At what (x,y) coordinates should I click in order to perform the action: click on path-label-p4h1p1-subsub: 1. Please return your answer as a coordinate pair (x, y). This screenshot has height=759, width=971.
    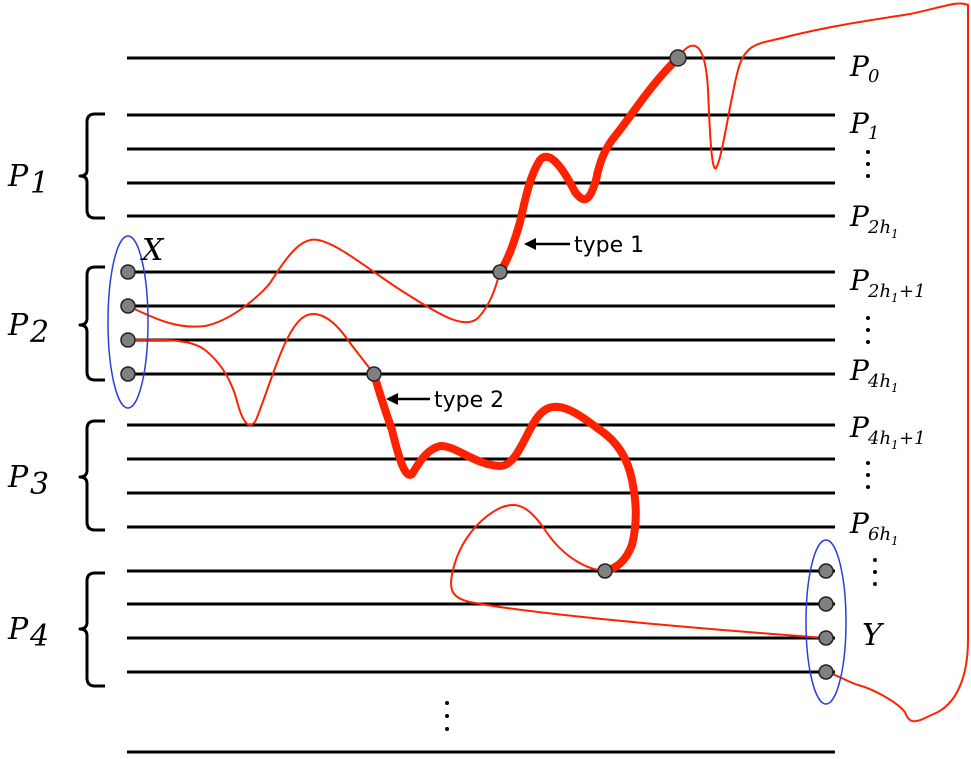
    Looking at the image, I should click on (895, 445).